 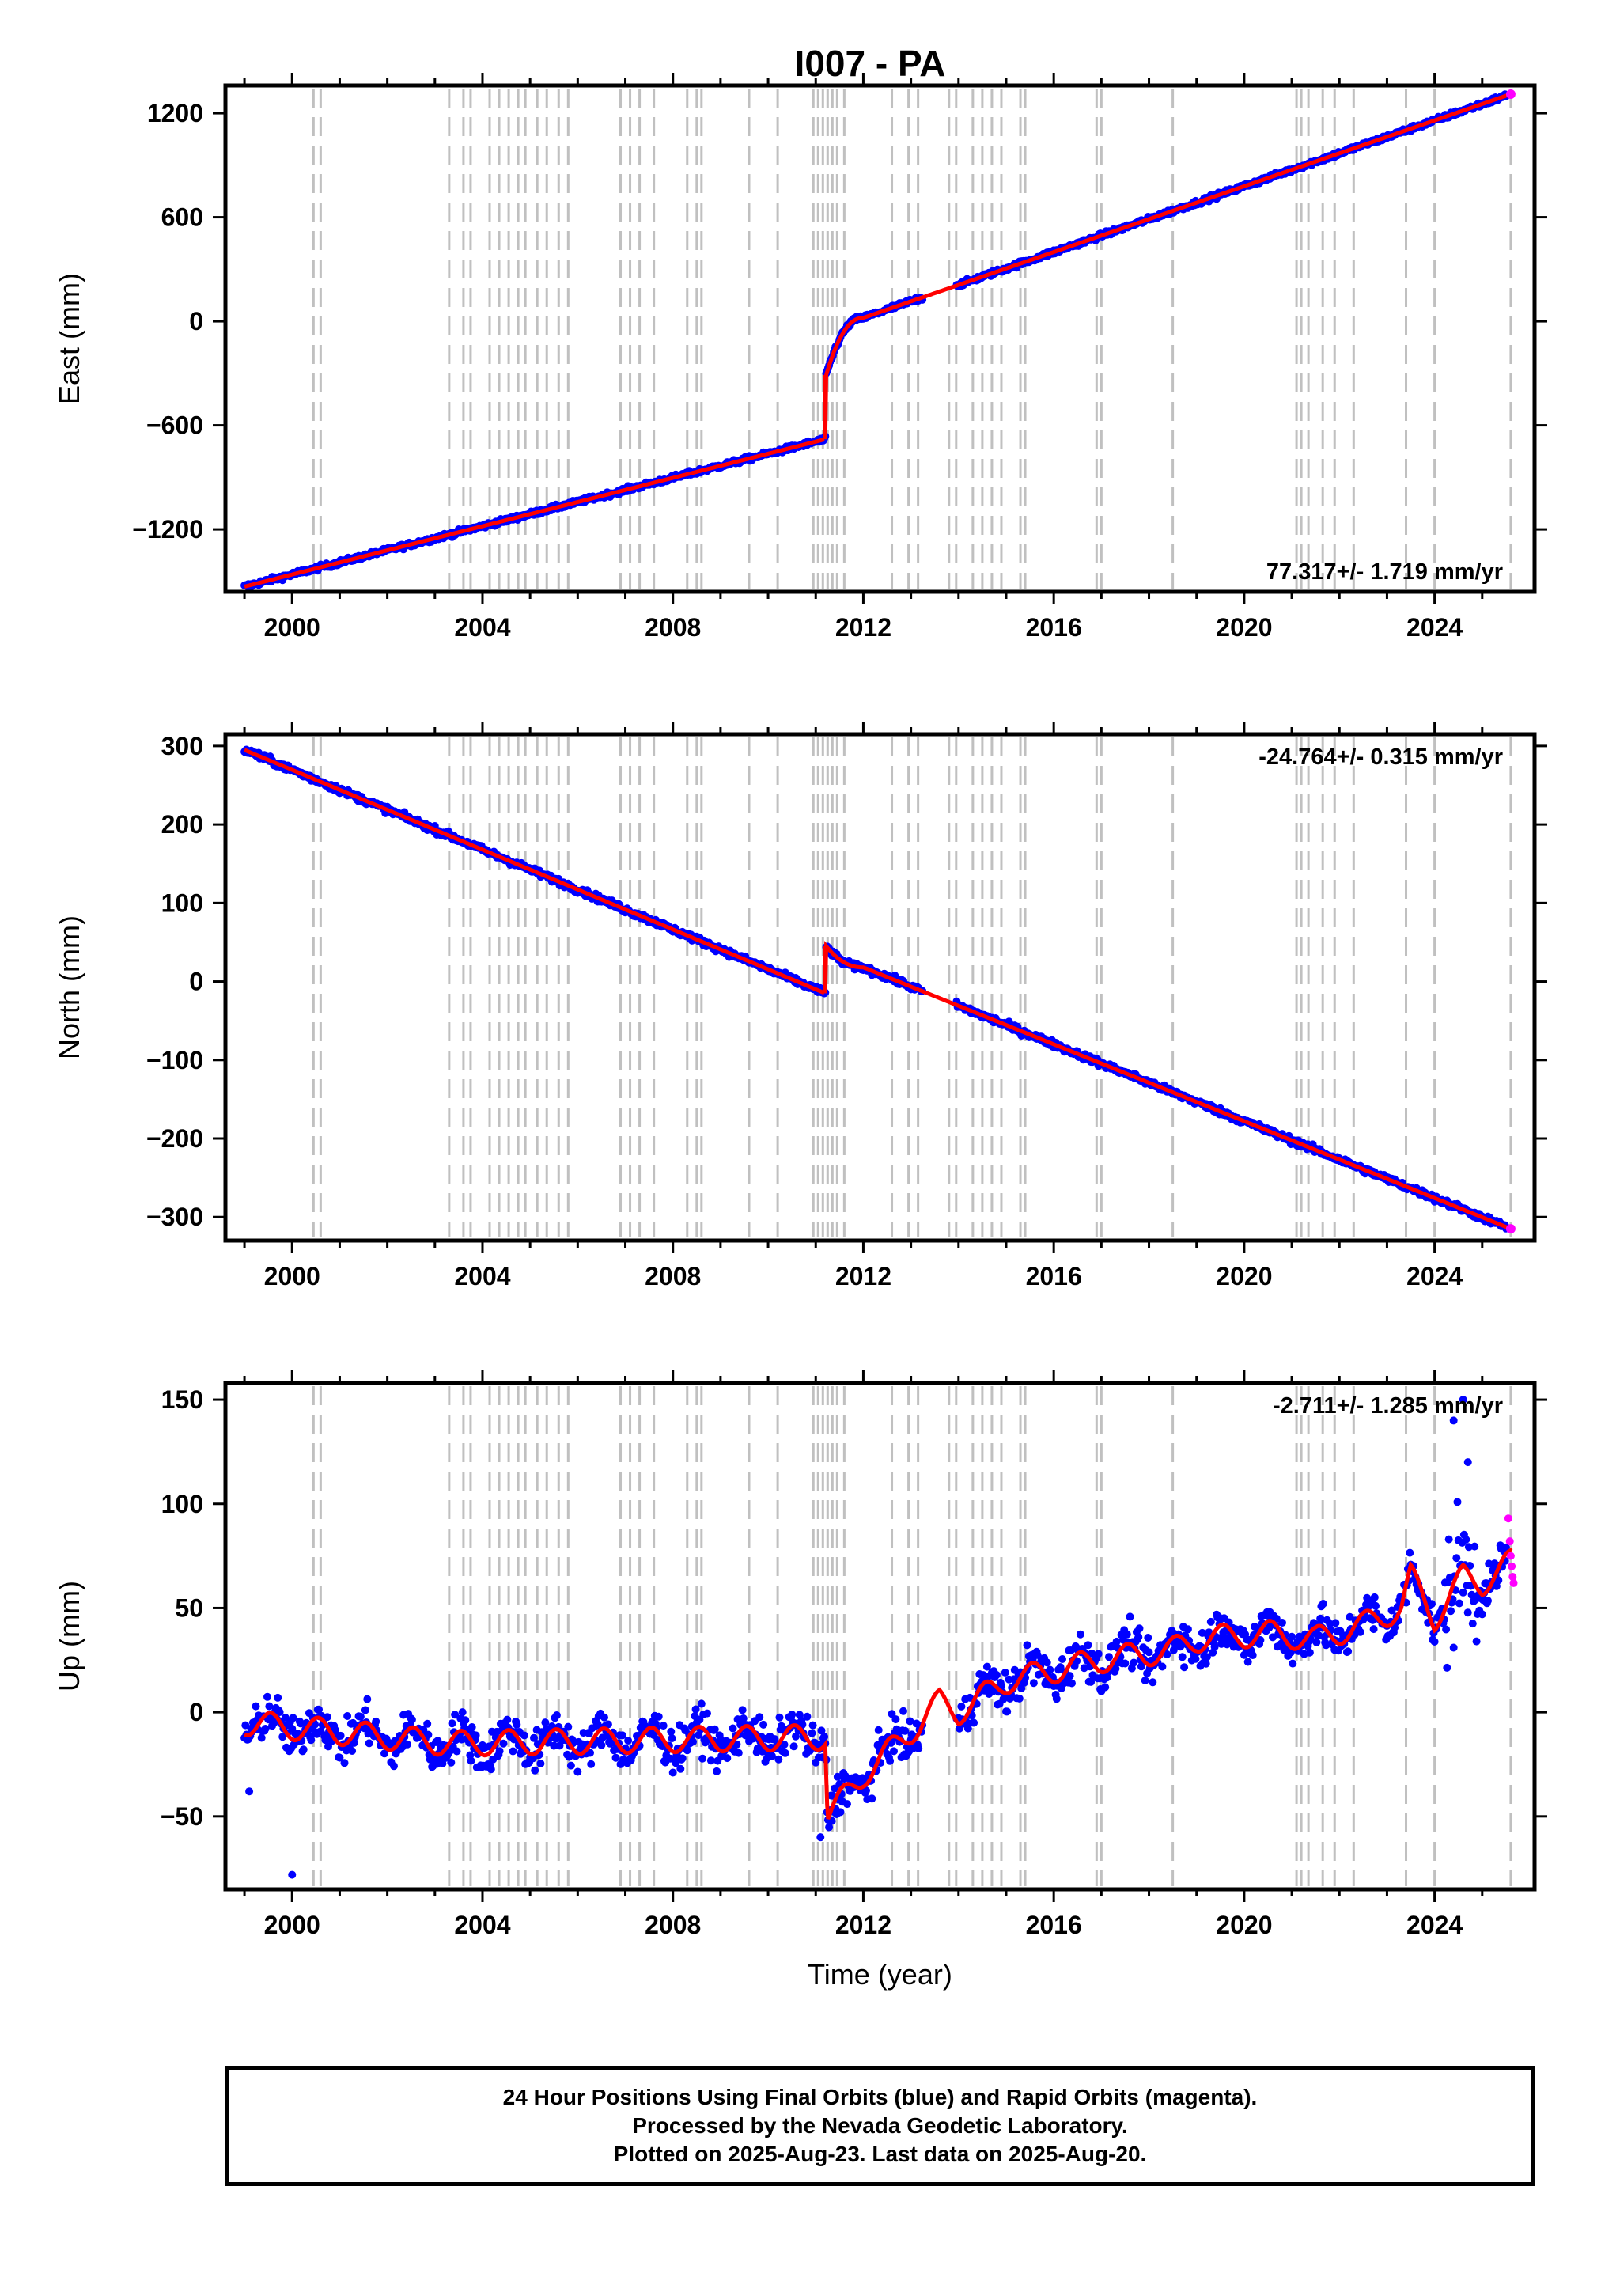 I want to click on y-tick-label: −100, so click(x=175, y=1060).